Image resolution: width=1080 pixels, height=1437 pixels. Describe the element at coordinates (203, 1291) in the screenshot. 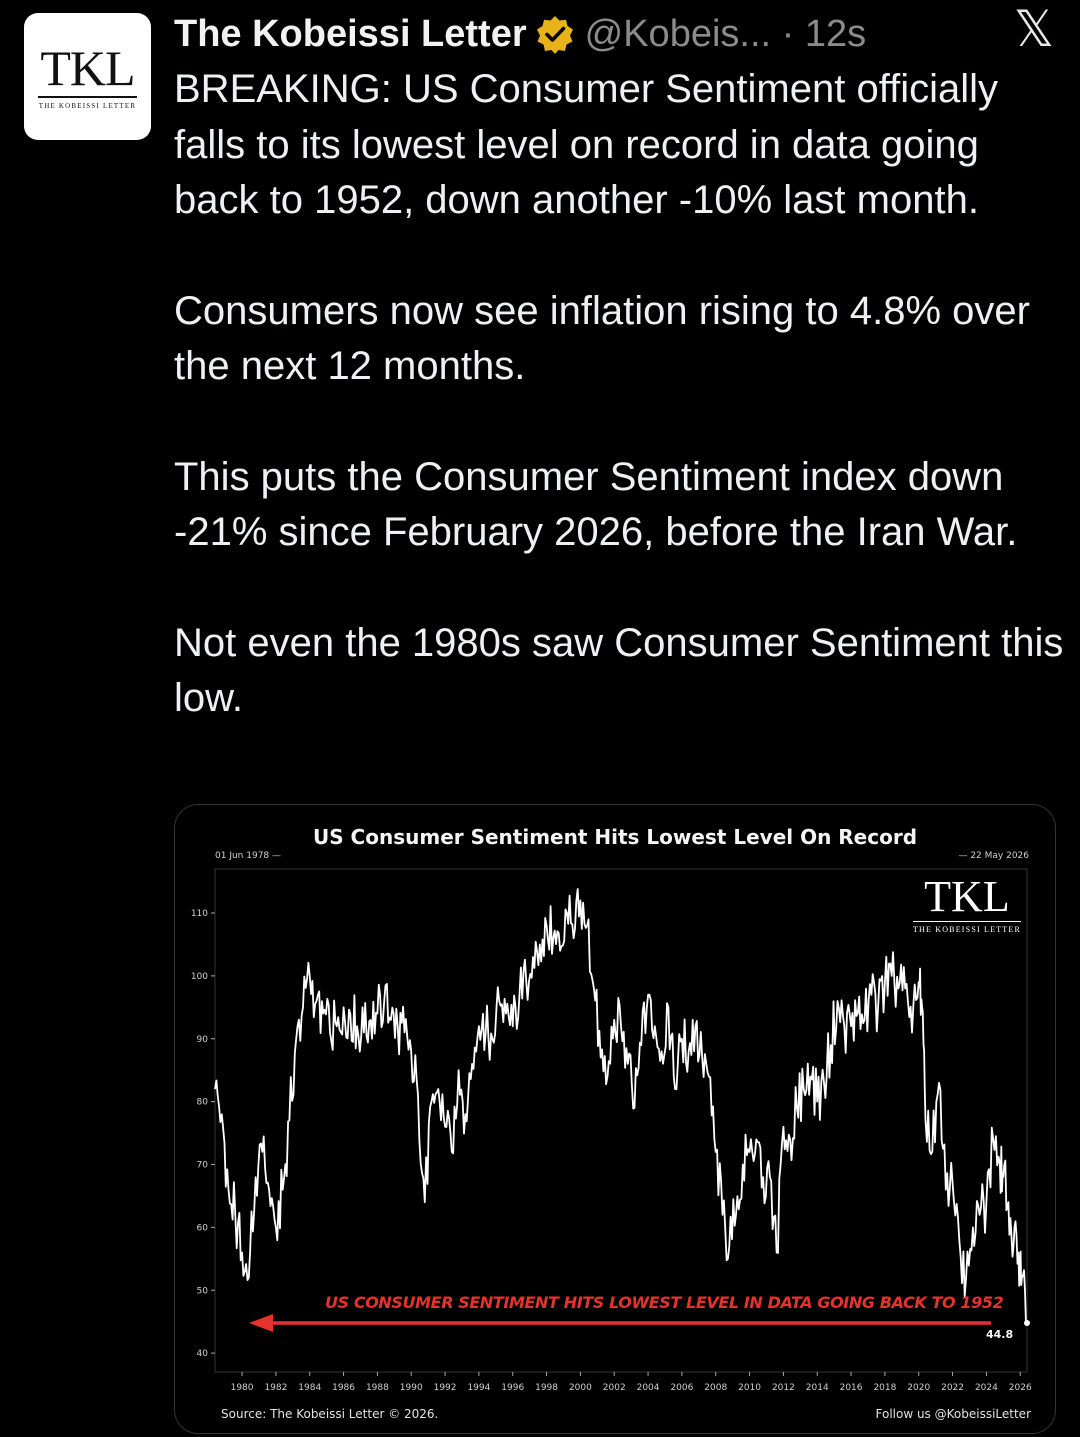

I see `y-tick-label: 50` at that location.